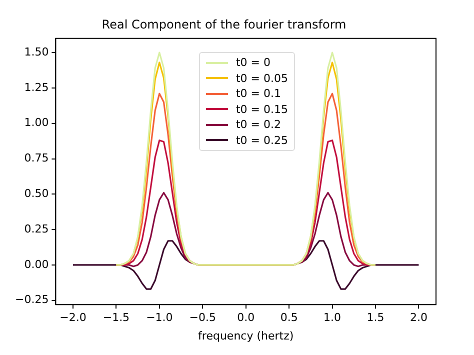 The image size is (474, 355). Describe the element at coordinates (246, 317) in the screenshot. I see `x-tick-label: 0.0` at that location.